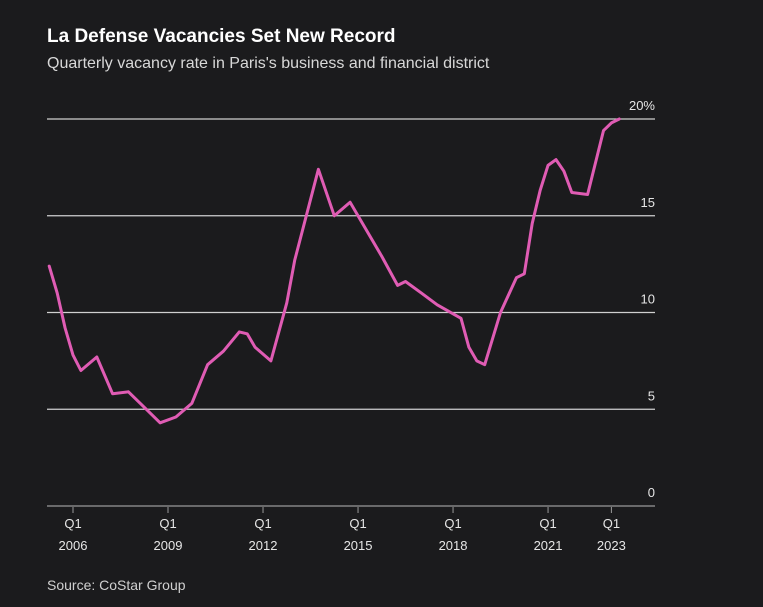  Describe the element at coordinates (168, 545) in the screenshot. I see `x-tick-year: 2009` at that location.